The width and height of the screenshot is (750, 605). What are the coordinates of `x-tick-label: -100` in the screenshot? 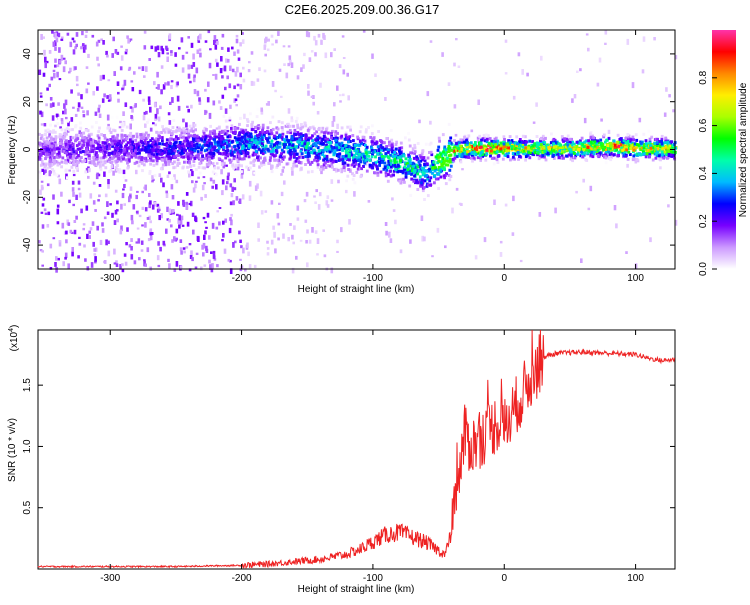 It's located at (373, 578).